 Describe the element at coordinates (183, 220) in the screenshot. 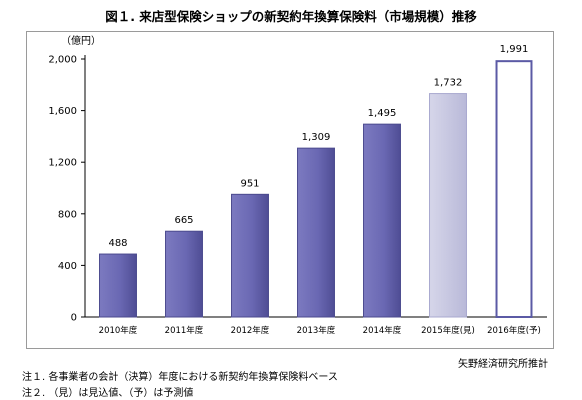

I see `value-label-2: 665` at that location.